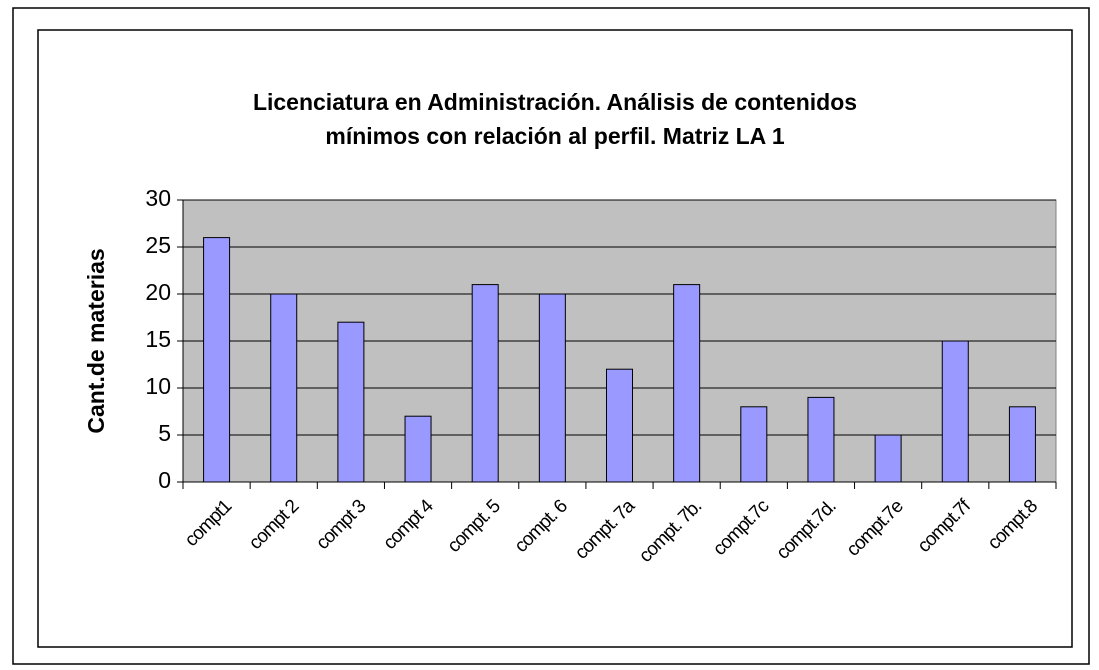  Describe the element at coordinates (96, 340) in the screenshot. I see `y-axis-label: Cant.de materias` at that location.